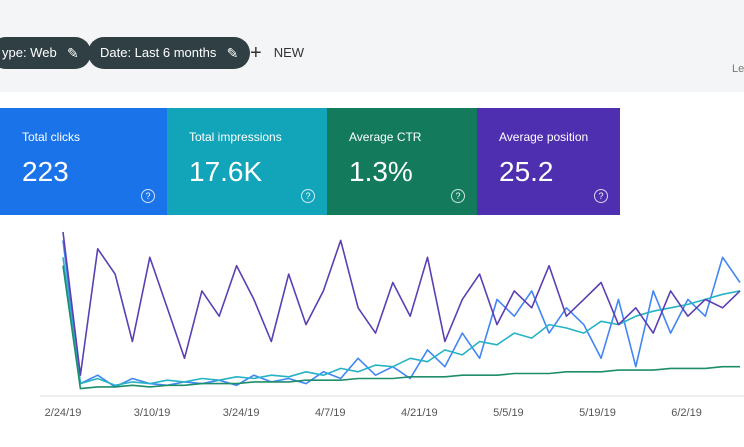 Image resolution: width=744 pixels, height=447 pixels. I want to click on metric-card: Average position 25.2?, so click(548, 161).